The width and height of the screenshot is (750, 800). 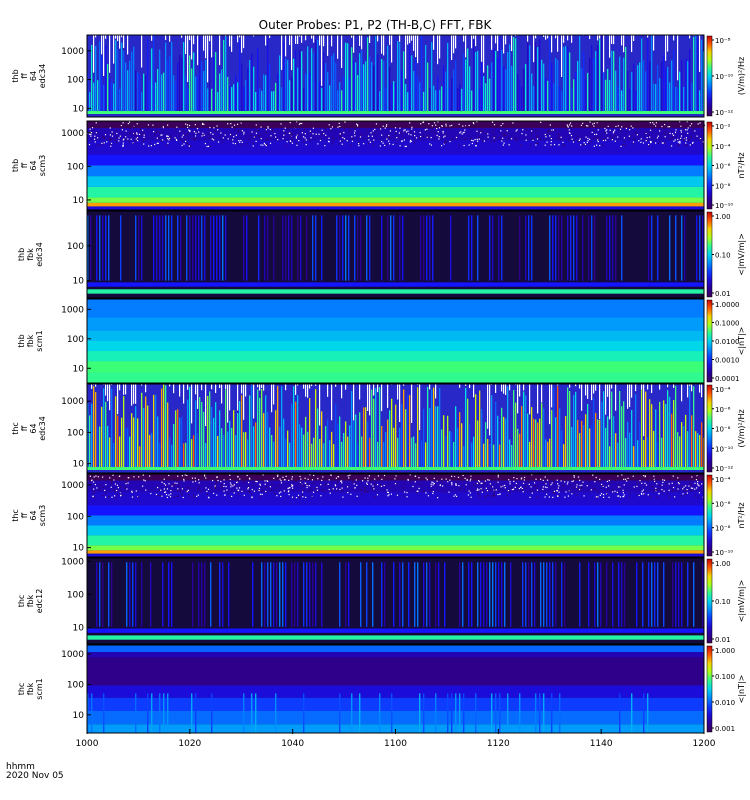 I want to click on x-axis: 1000 1020 1040 1100 1120 1140 1200, so click(x=396, y=739).